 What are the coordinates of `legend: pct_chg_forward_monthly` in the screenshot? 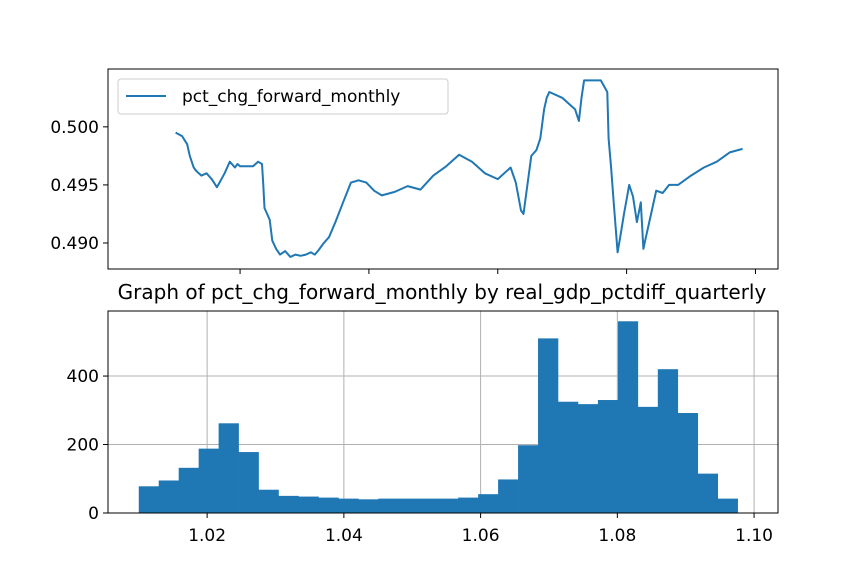 It's located at (283, 96).